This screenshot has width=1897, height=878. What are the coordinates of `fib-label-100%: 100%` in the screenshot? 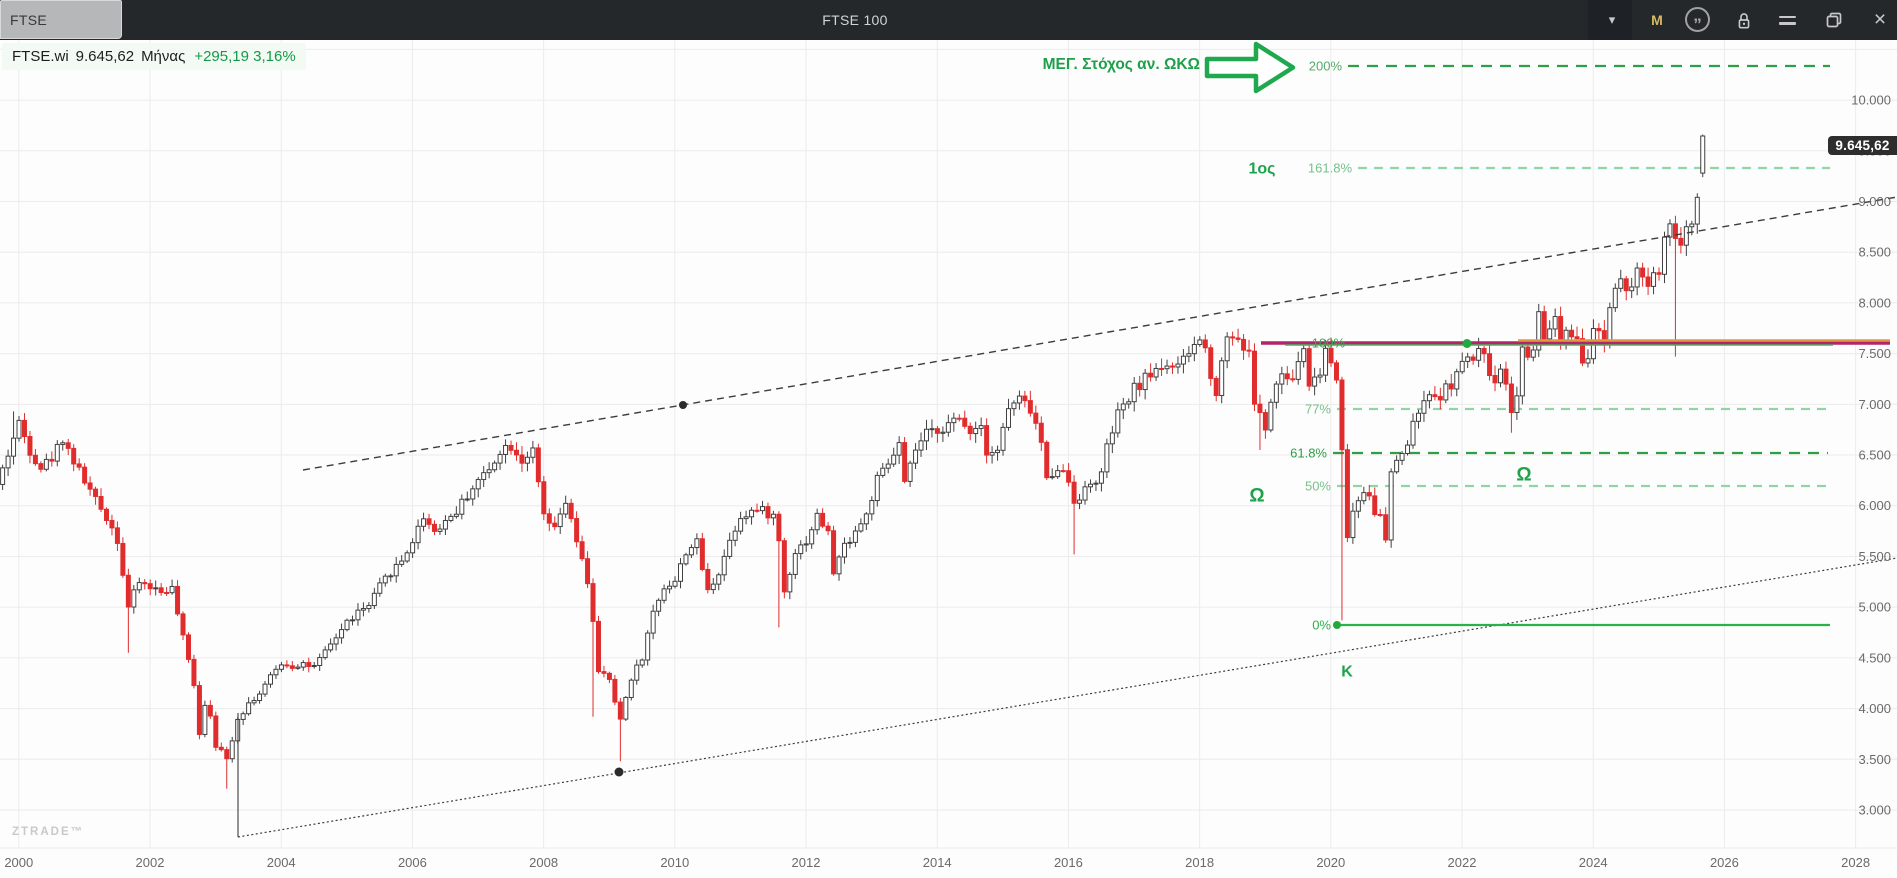 It's located at (1329, 343).